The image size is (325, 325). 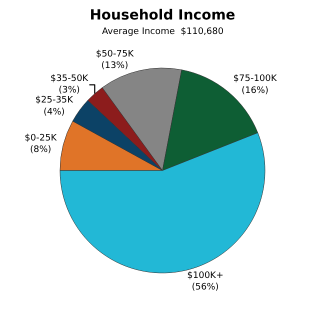 I want to click on data-label: (13%), so click(x=114, y=65).